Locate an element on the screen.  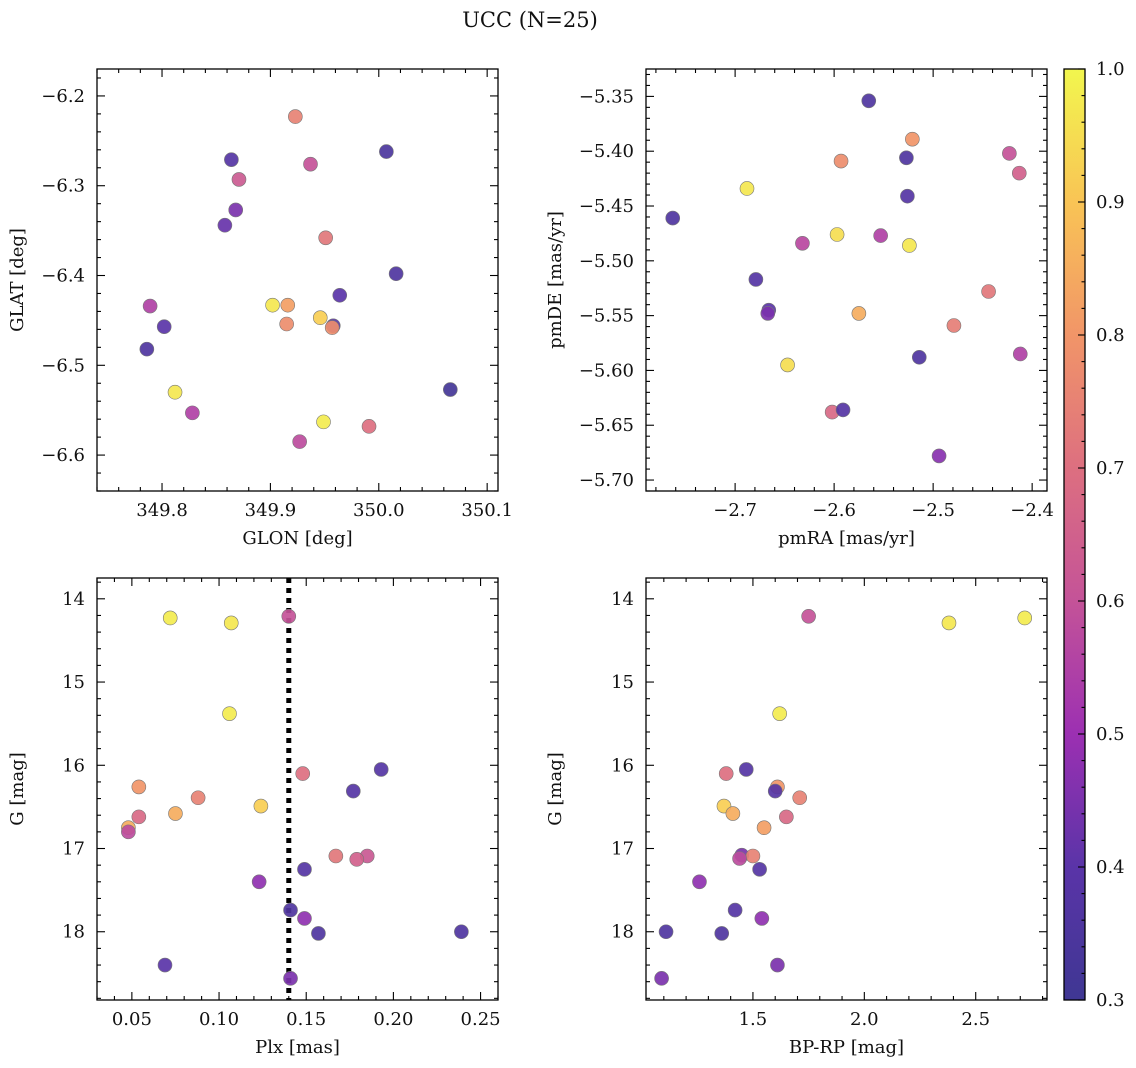
y-axis-label: pmDE [mas/yr] is located at coordinates (555, 280).